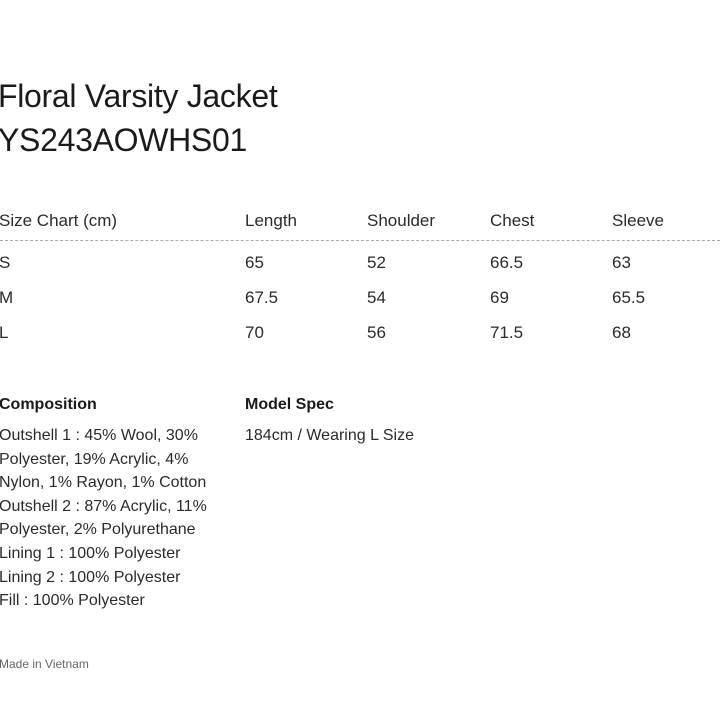 This screenshot has height=720, width=720. I want to click on divider, so click(360, 240).